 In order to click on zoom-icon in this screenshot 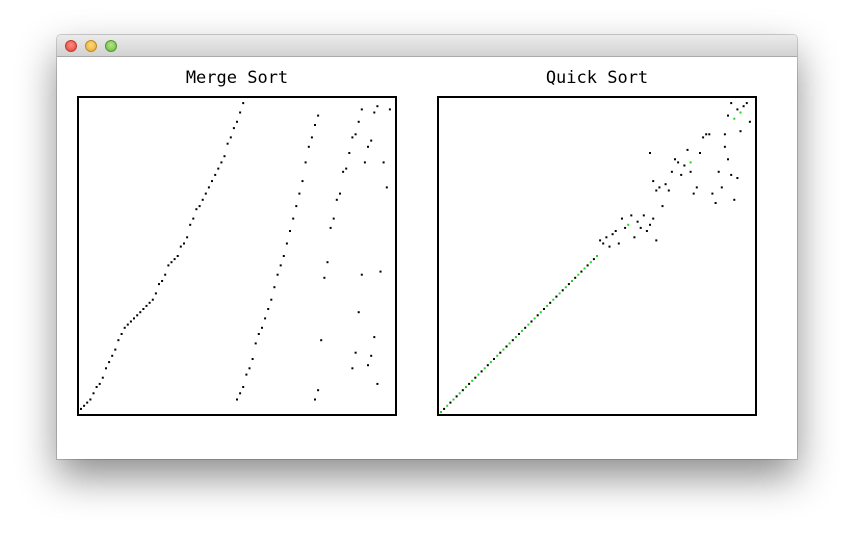, I will do `click(111, 46)`.